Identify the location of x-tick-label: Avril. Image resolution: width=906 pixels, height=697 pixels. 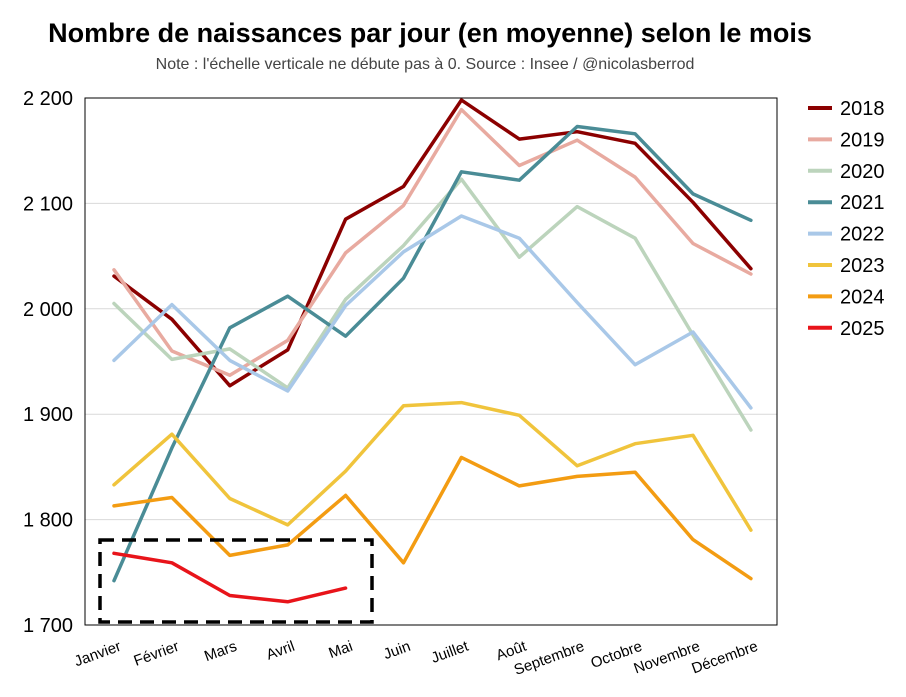
(280, 651).